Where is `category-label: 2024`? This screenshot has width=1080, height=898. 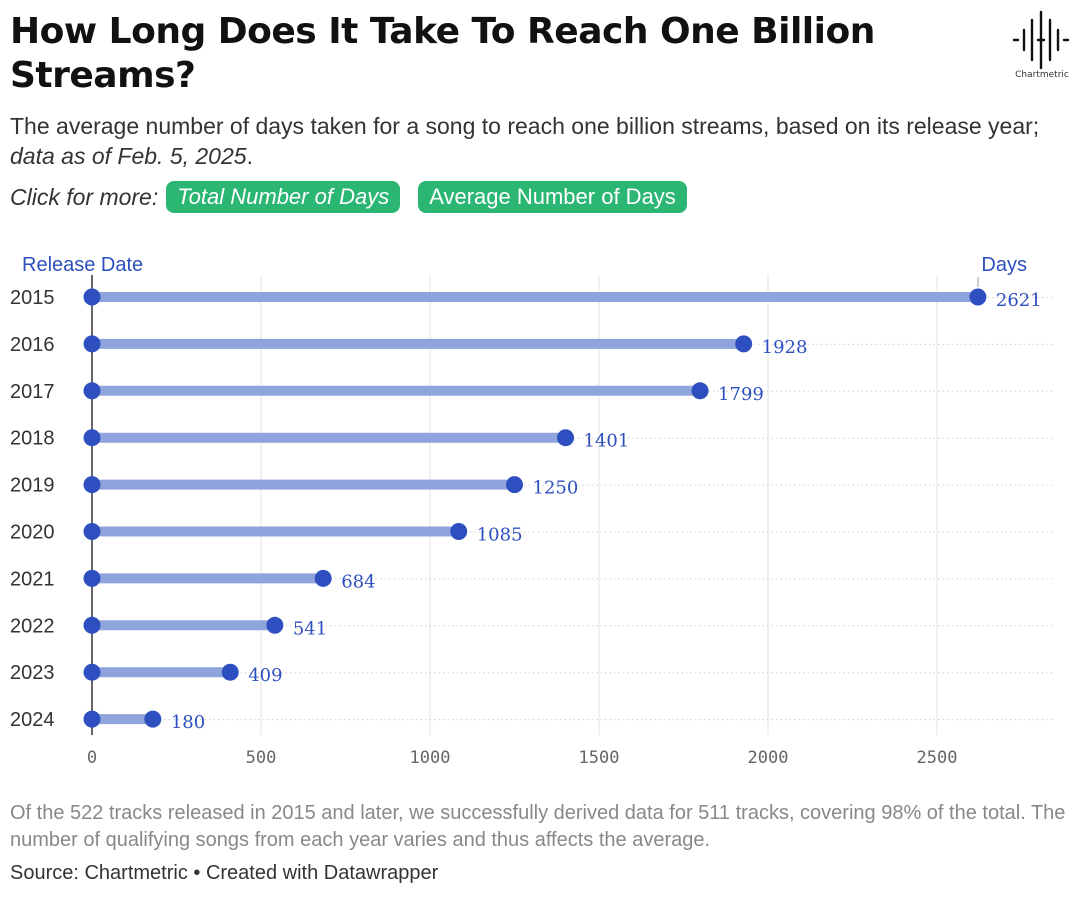 category-label: 2024 is located at coordinates (32, 720).